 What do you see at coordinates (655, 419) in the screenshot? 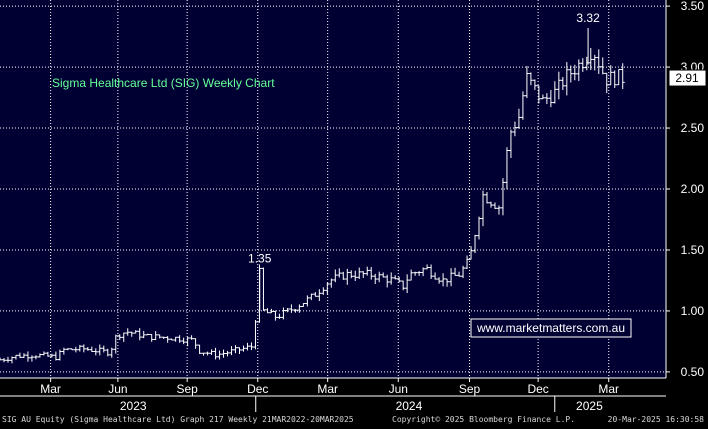
I see `footer-timestamp: 20-Mar-2025 16:30:58` at bounding box center [655, 419].